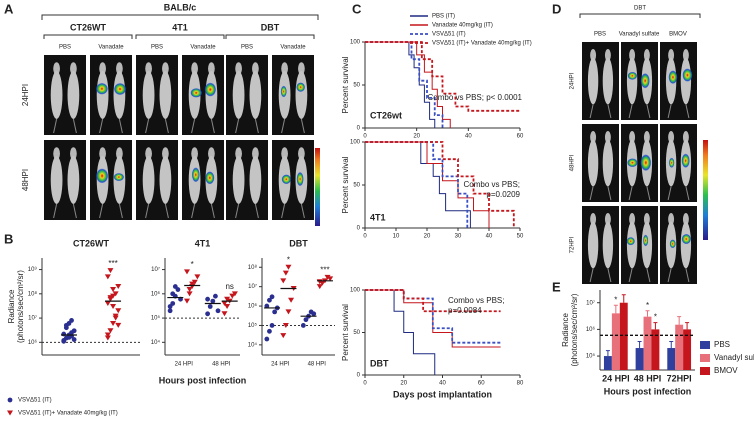  I want to click on y-axis-label: (photons/sec/cm²/sr), so click(574, 329).